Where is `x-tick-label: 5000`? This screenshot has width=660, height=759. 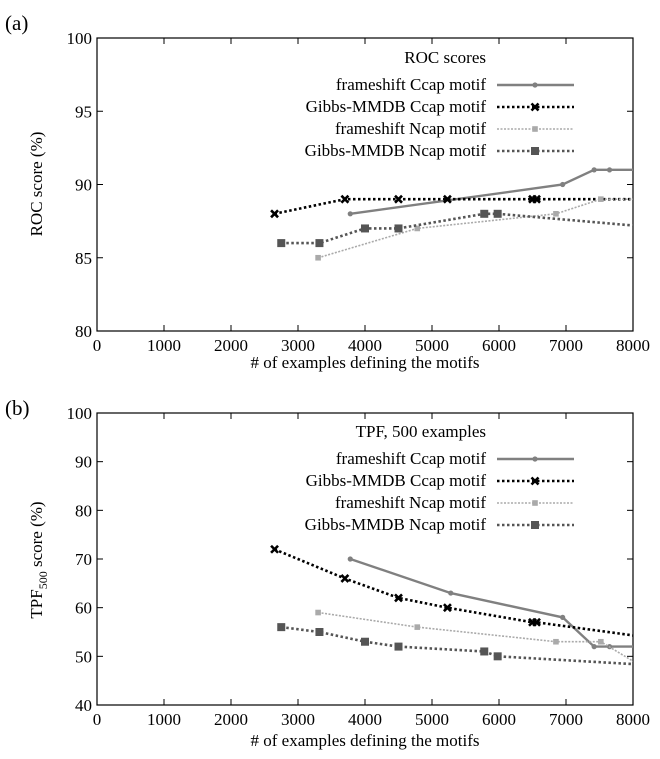
x-tick-label: 5000 is located at coordinates (432, 719).